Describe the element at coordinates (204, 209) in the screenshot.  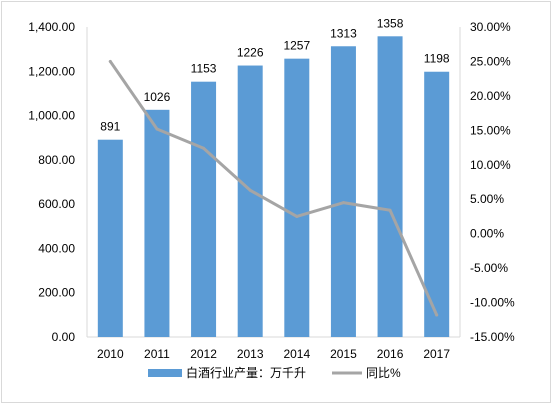
I see `bar-2012` at that location.